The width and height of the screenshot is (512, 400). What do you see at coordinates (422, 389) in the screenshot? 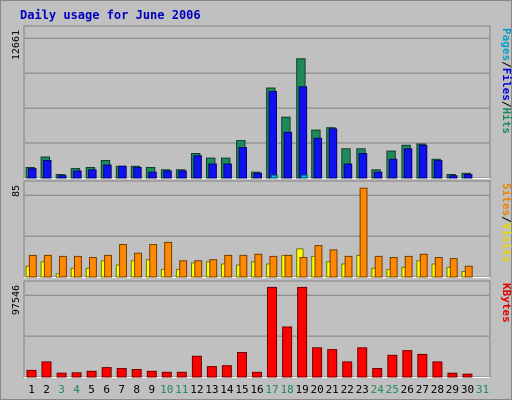
I see `day-label-27: 27` at bounding box center [422, 389].